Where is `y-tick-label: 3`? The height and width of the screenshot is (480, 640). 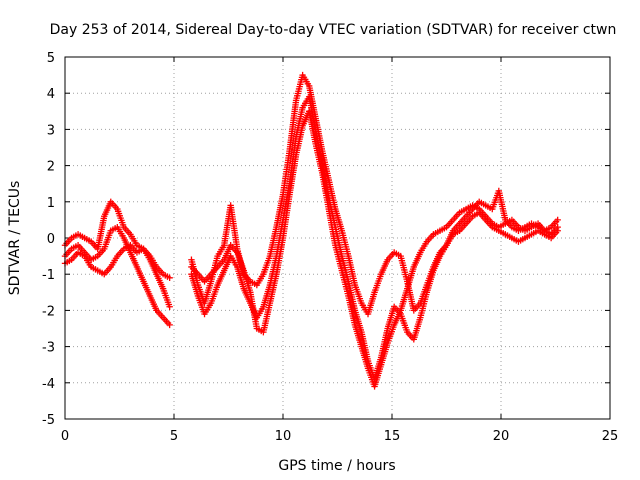
y-tick-label: 3 is located at coordinates (51, 130).